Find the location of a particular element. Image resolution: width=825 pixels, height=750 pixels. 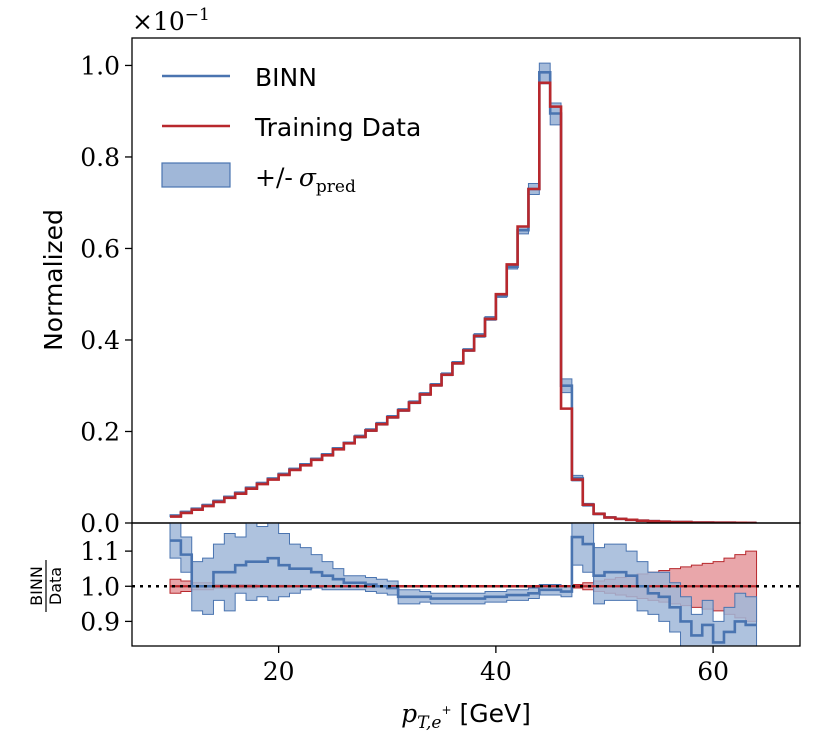

x-tick-label: 40 is located at coordinates (496, 671).